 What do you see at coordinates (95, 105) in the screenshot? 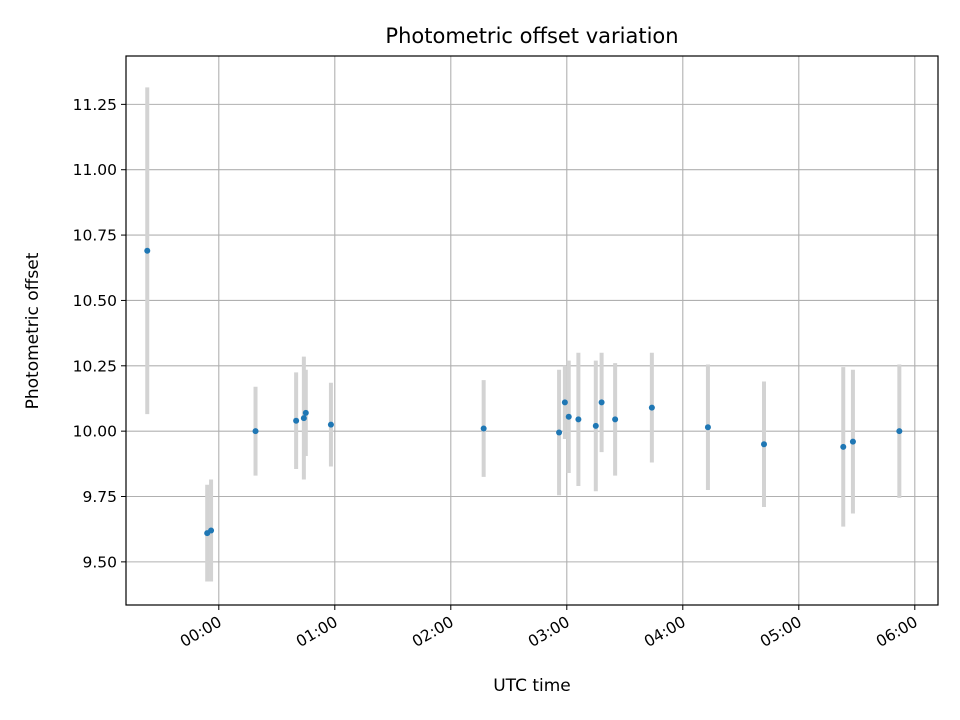
I see `y-tick-label: 11.25` at bounding box center [95, 105].